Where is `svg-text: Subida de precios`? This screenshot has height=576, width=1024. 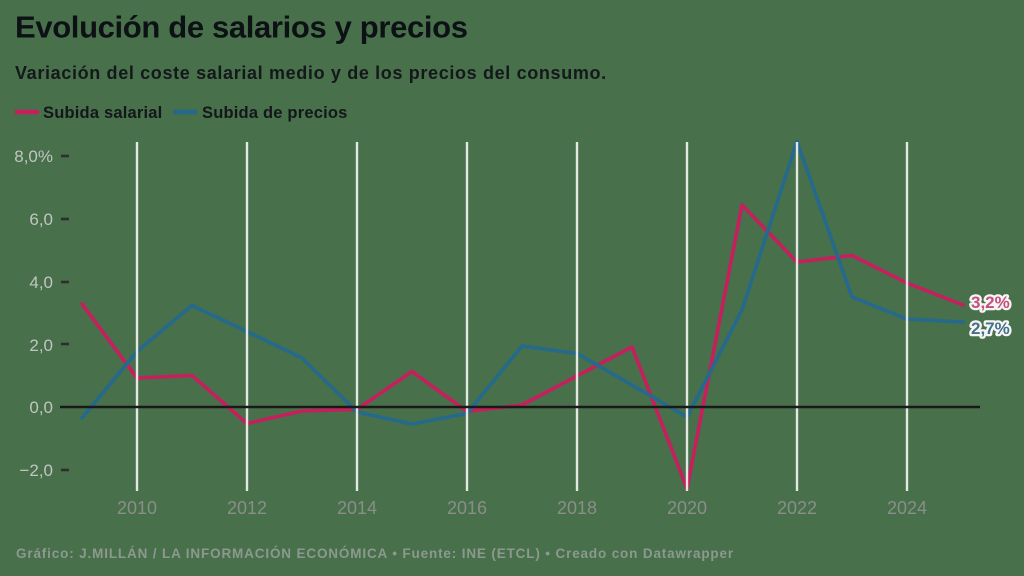 svg-text: Subida de precios is located at coordinates (275, 113).